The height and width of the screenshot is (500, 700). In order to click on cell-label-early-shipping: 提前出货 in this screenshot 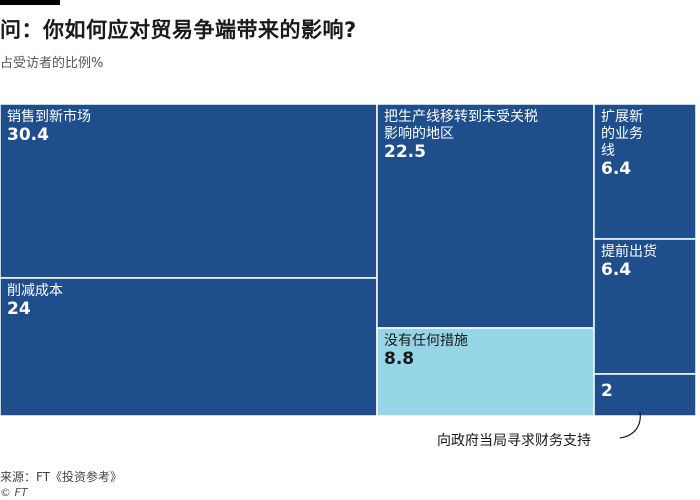, I will do `click(629, 251)`.